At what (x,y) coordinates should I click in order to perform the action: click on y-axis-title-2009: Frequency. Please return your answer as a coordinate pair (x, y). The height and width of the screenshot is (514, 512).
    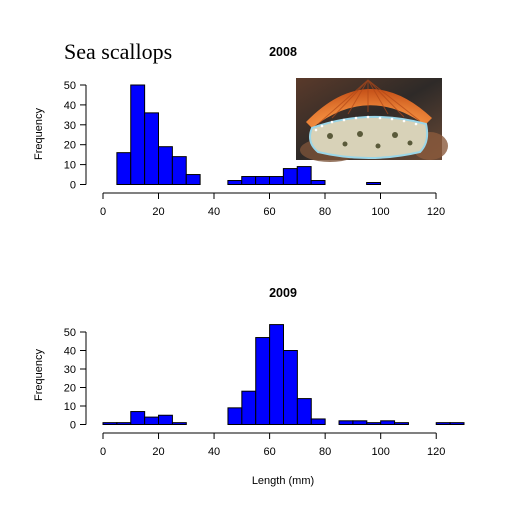
    Looking at the image, I should click on (39, 375).